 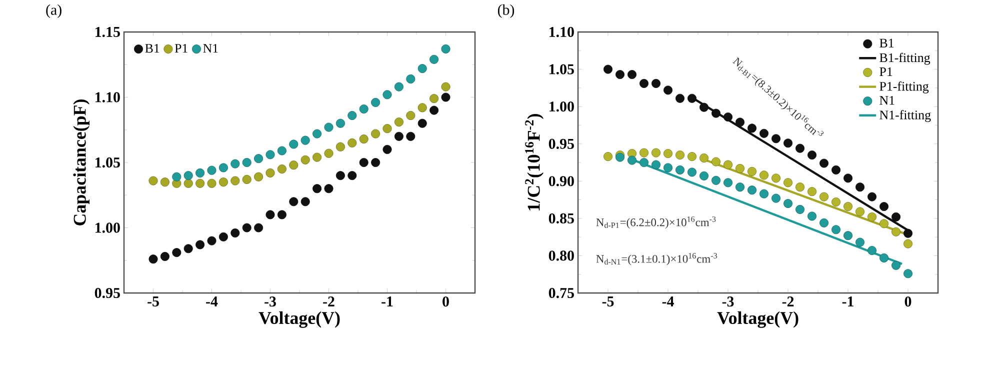 What do you see at coordinates (181, 48) in the screenshot?
I see `legend-label: P1` at bounding box center [181, 48].